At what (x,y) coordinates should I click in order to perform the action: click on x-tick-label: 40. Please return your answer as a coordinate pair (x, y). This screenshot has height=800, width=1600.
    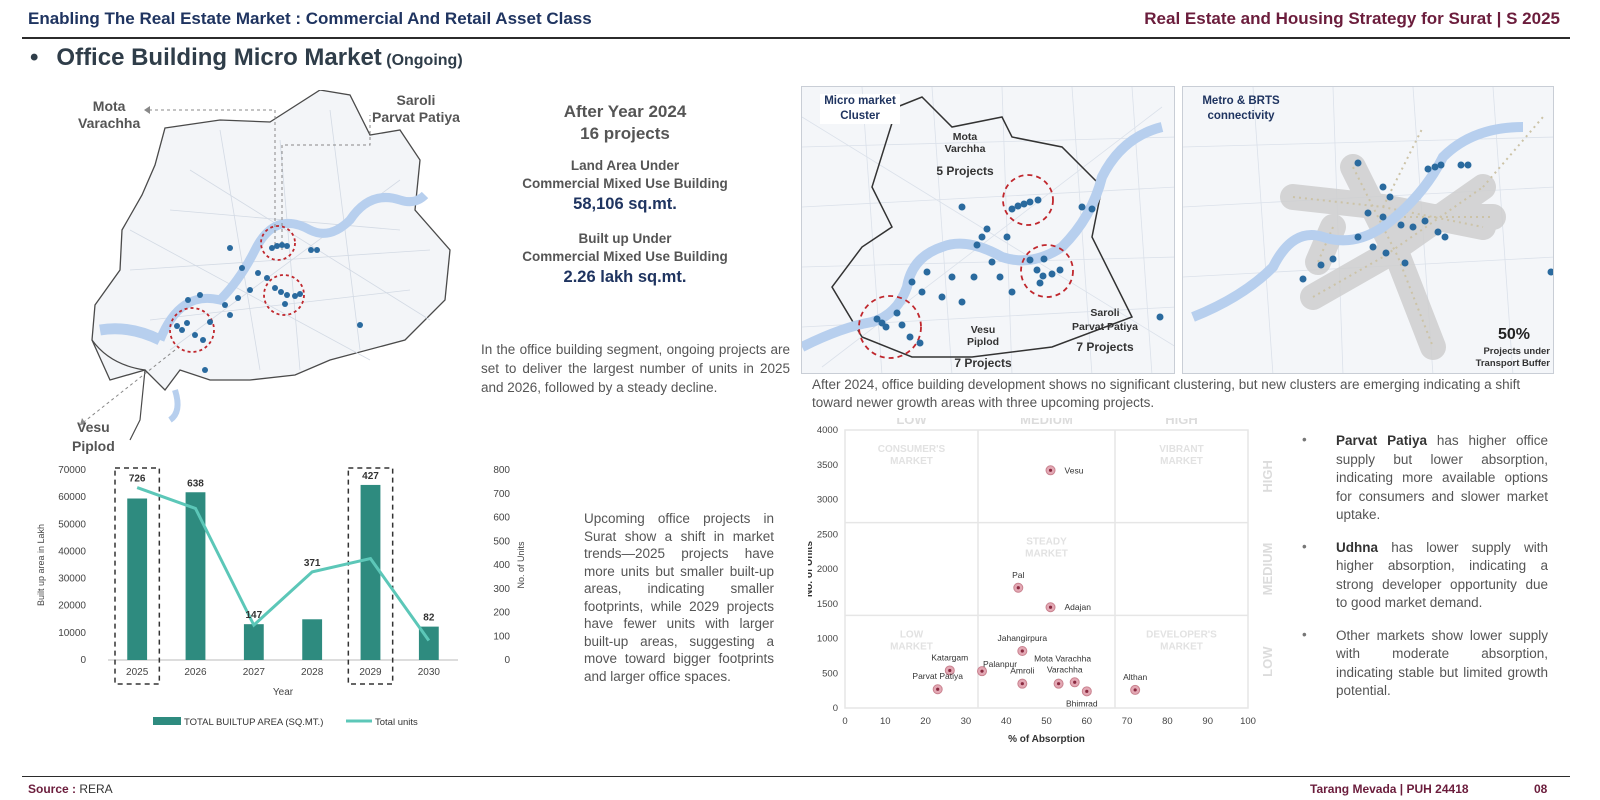
    Looking at the image, I should click on (1006, 721).